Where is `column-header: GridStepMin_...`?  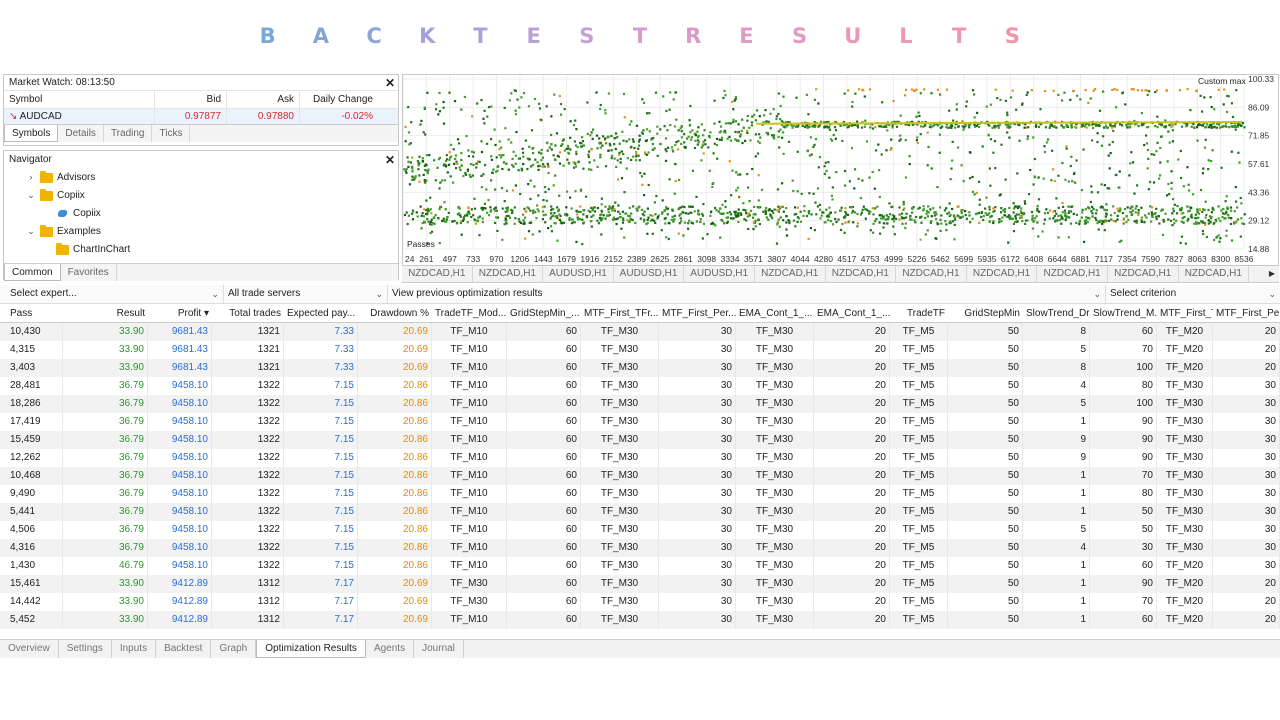
column-header: GridStepMin_... is located at coordinates (545, 313).